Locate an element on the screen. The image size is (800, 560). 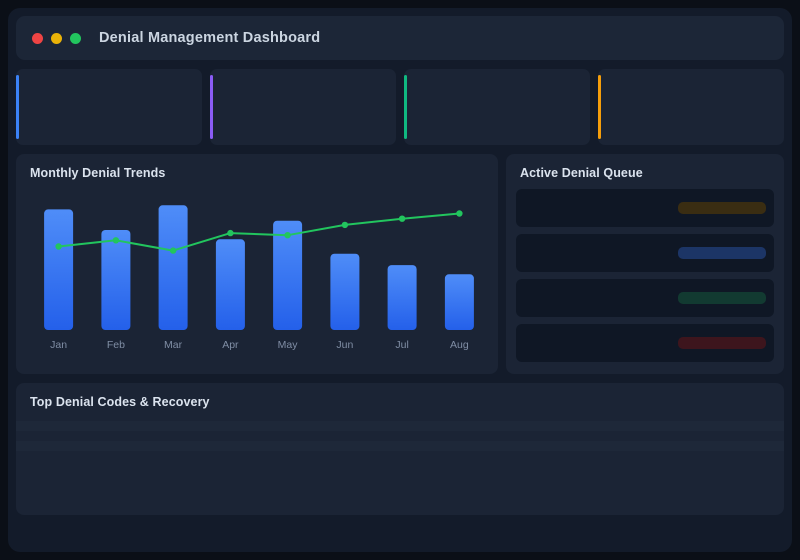
chart-x-label: Jun is located at coordinates (344, 345).